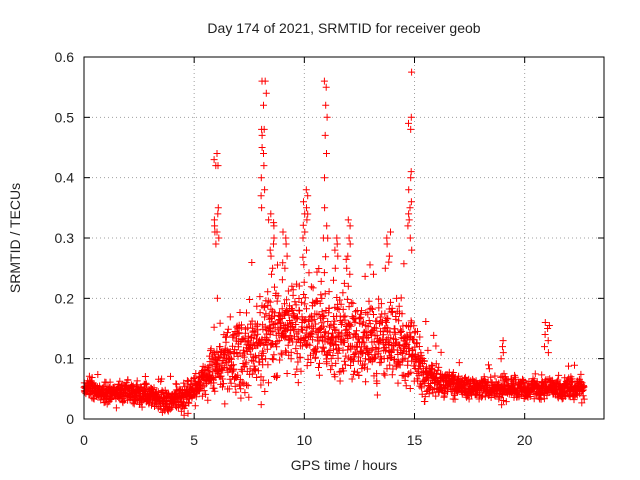 The image size is (640, 480). I want to click on y-tick-label: 0, so click(70, 419).